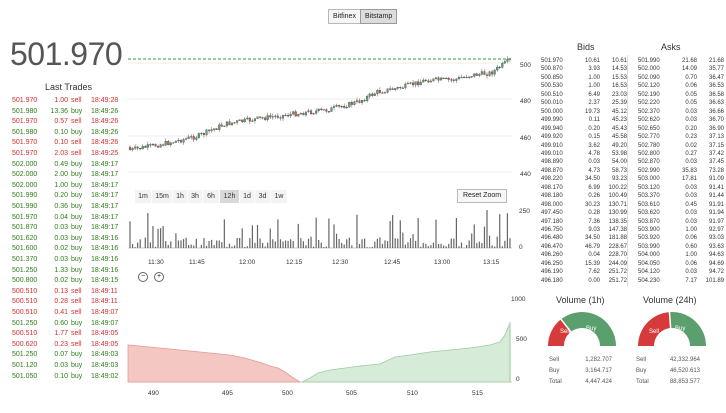  Describe the element at coordinates (682, 222) in the screenshot. I see `asks-row: 503.870 0.03 91.97` at that location.